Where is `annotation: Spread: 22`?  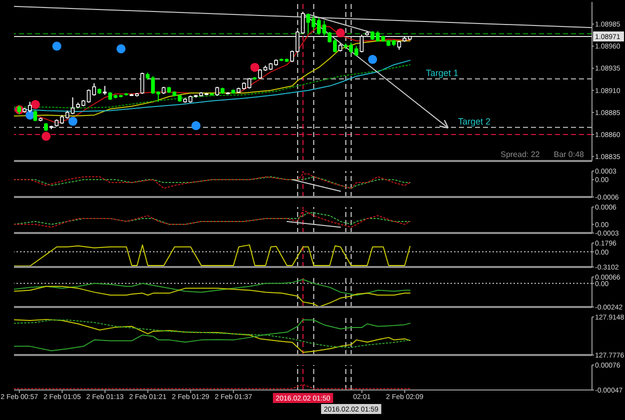 annotation: Spread: 22 is located at coordinates (520, 155).